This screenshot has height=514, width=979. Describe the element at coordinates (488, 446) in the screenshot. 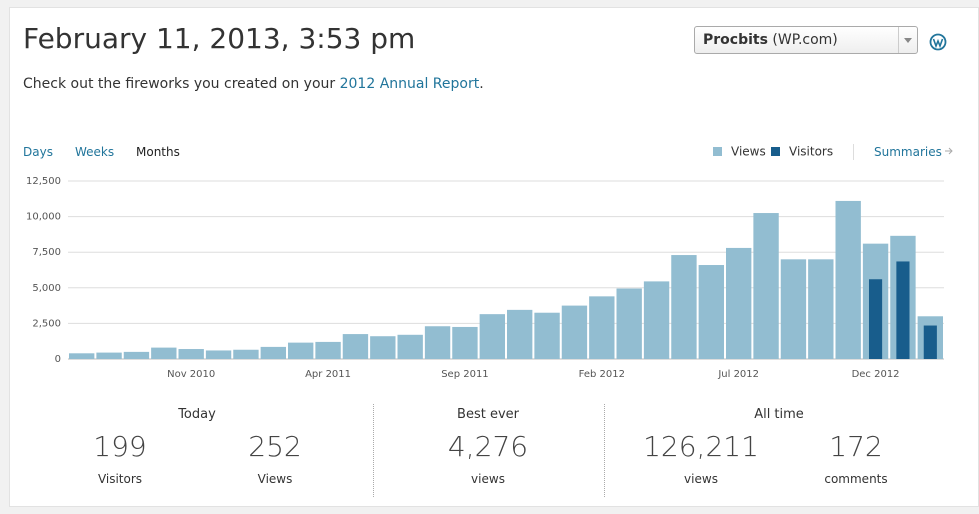

I see `stat-value: 4,276` at that location.